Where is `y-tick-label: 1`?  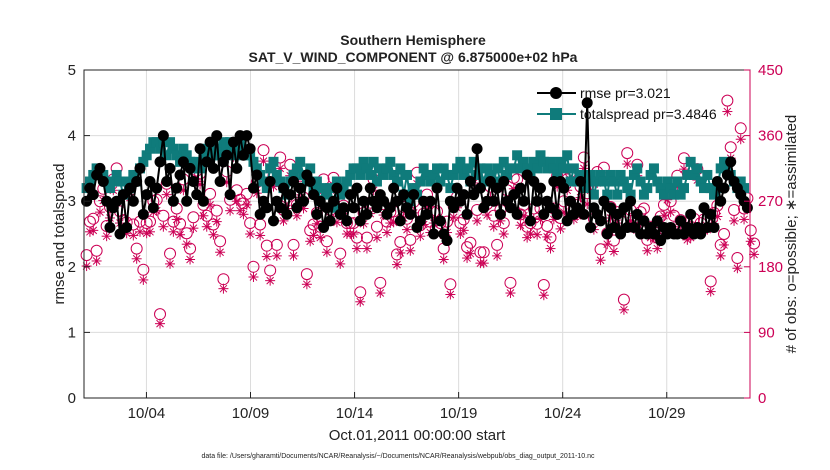
y-tick-label: 1 is located at coordinates (72, 332).